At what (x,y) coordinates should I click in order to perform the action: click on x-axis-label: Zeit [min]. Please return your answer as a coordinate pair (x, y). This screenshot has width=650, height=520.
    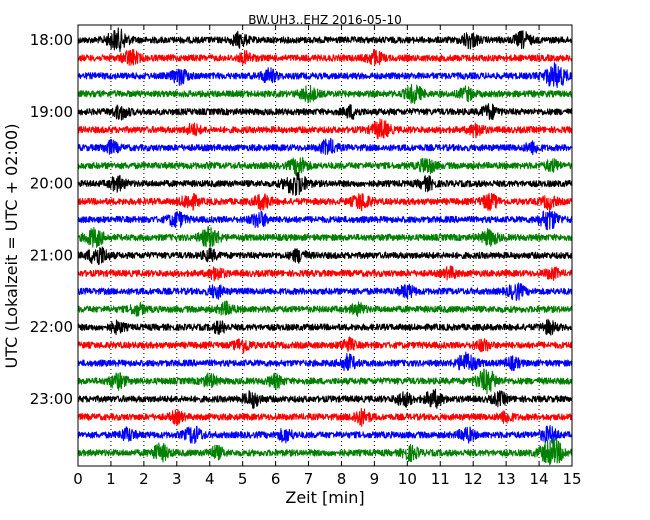
    Looking at the image, I should click on (324, 497).